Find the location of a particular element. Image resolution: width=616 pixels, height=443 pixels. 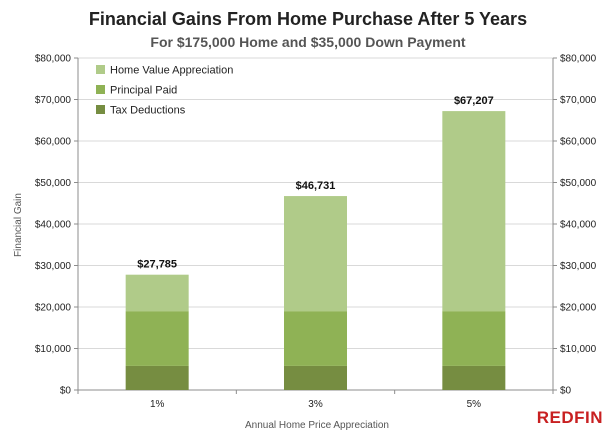

redfin-logo: REDFIN is located at coordinates (570, 417).